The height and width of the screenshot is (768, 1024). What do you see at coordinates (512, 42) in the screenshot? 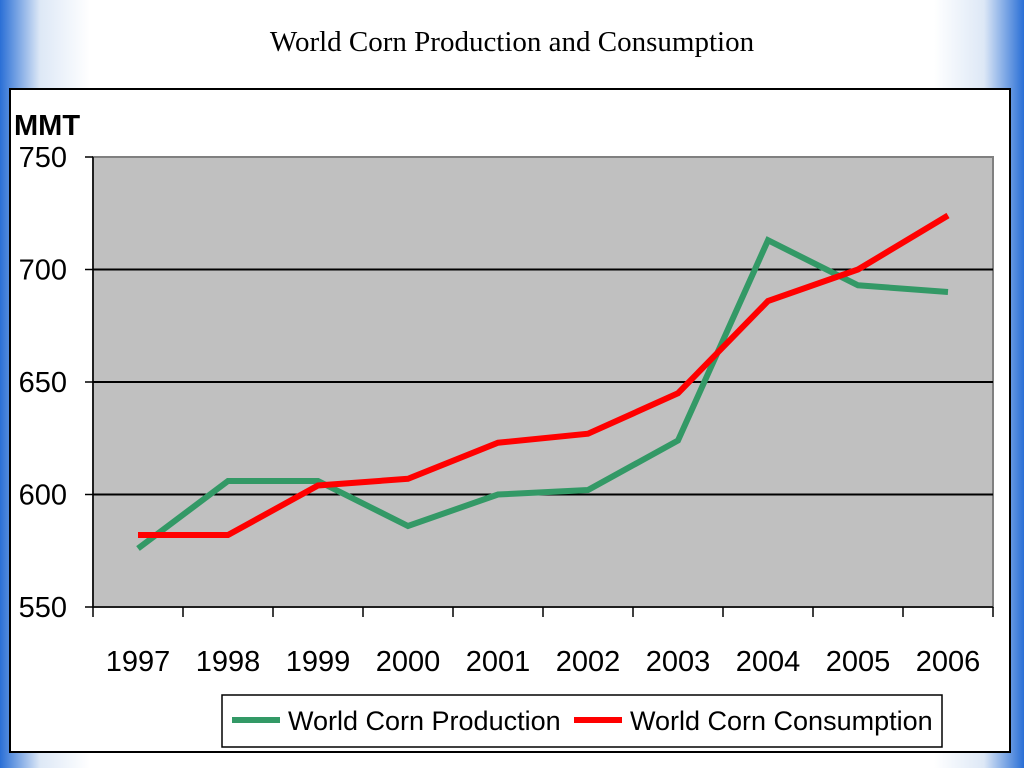
I see `slide-title: World Corn Production and Consumption` at bounding box center [512, 42].